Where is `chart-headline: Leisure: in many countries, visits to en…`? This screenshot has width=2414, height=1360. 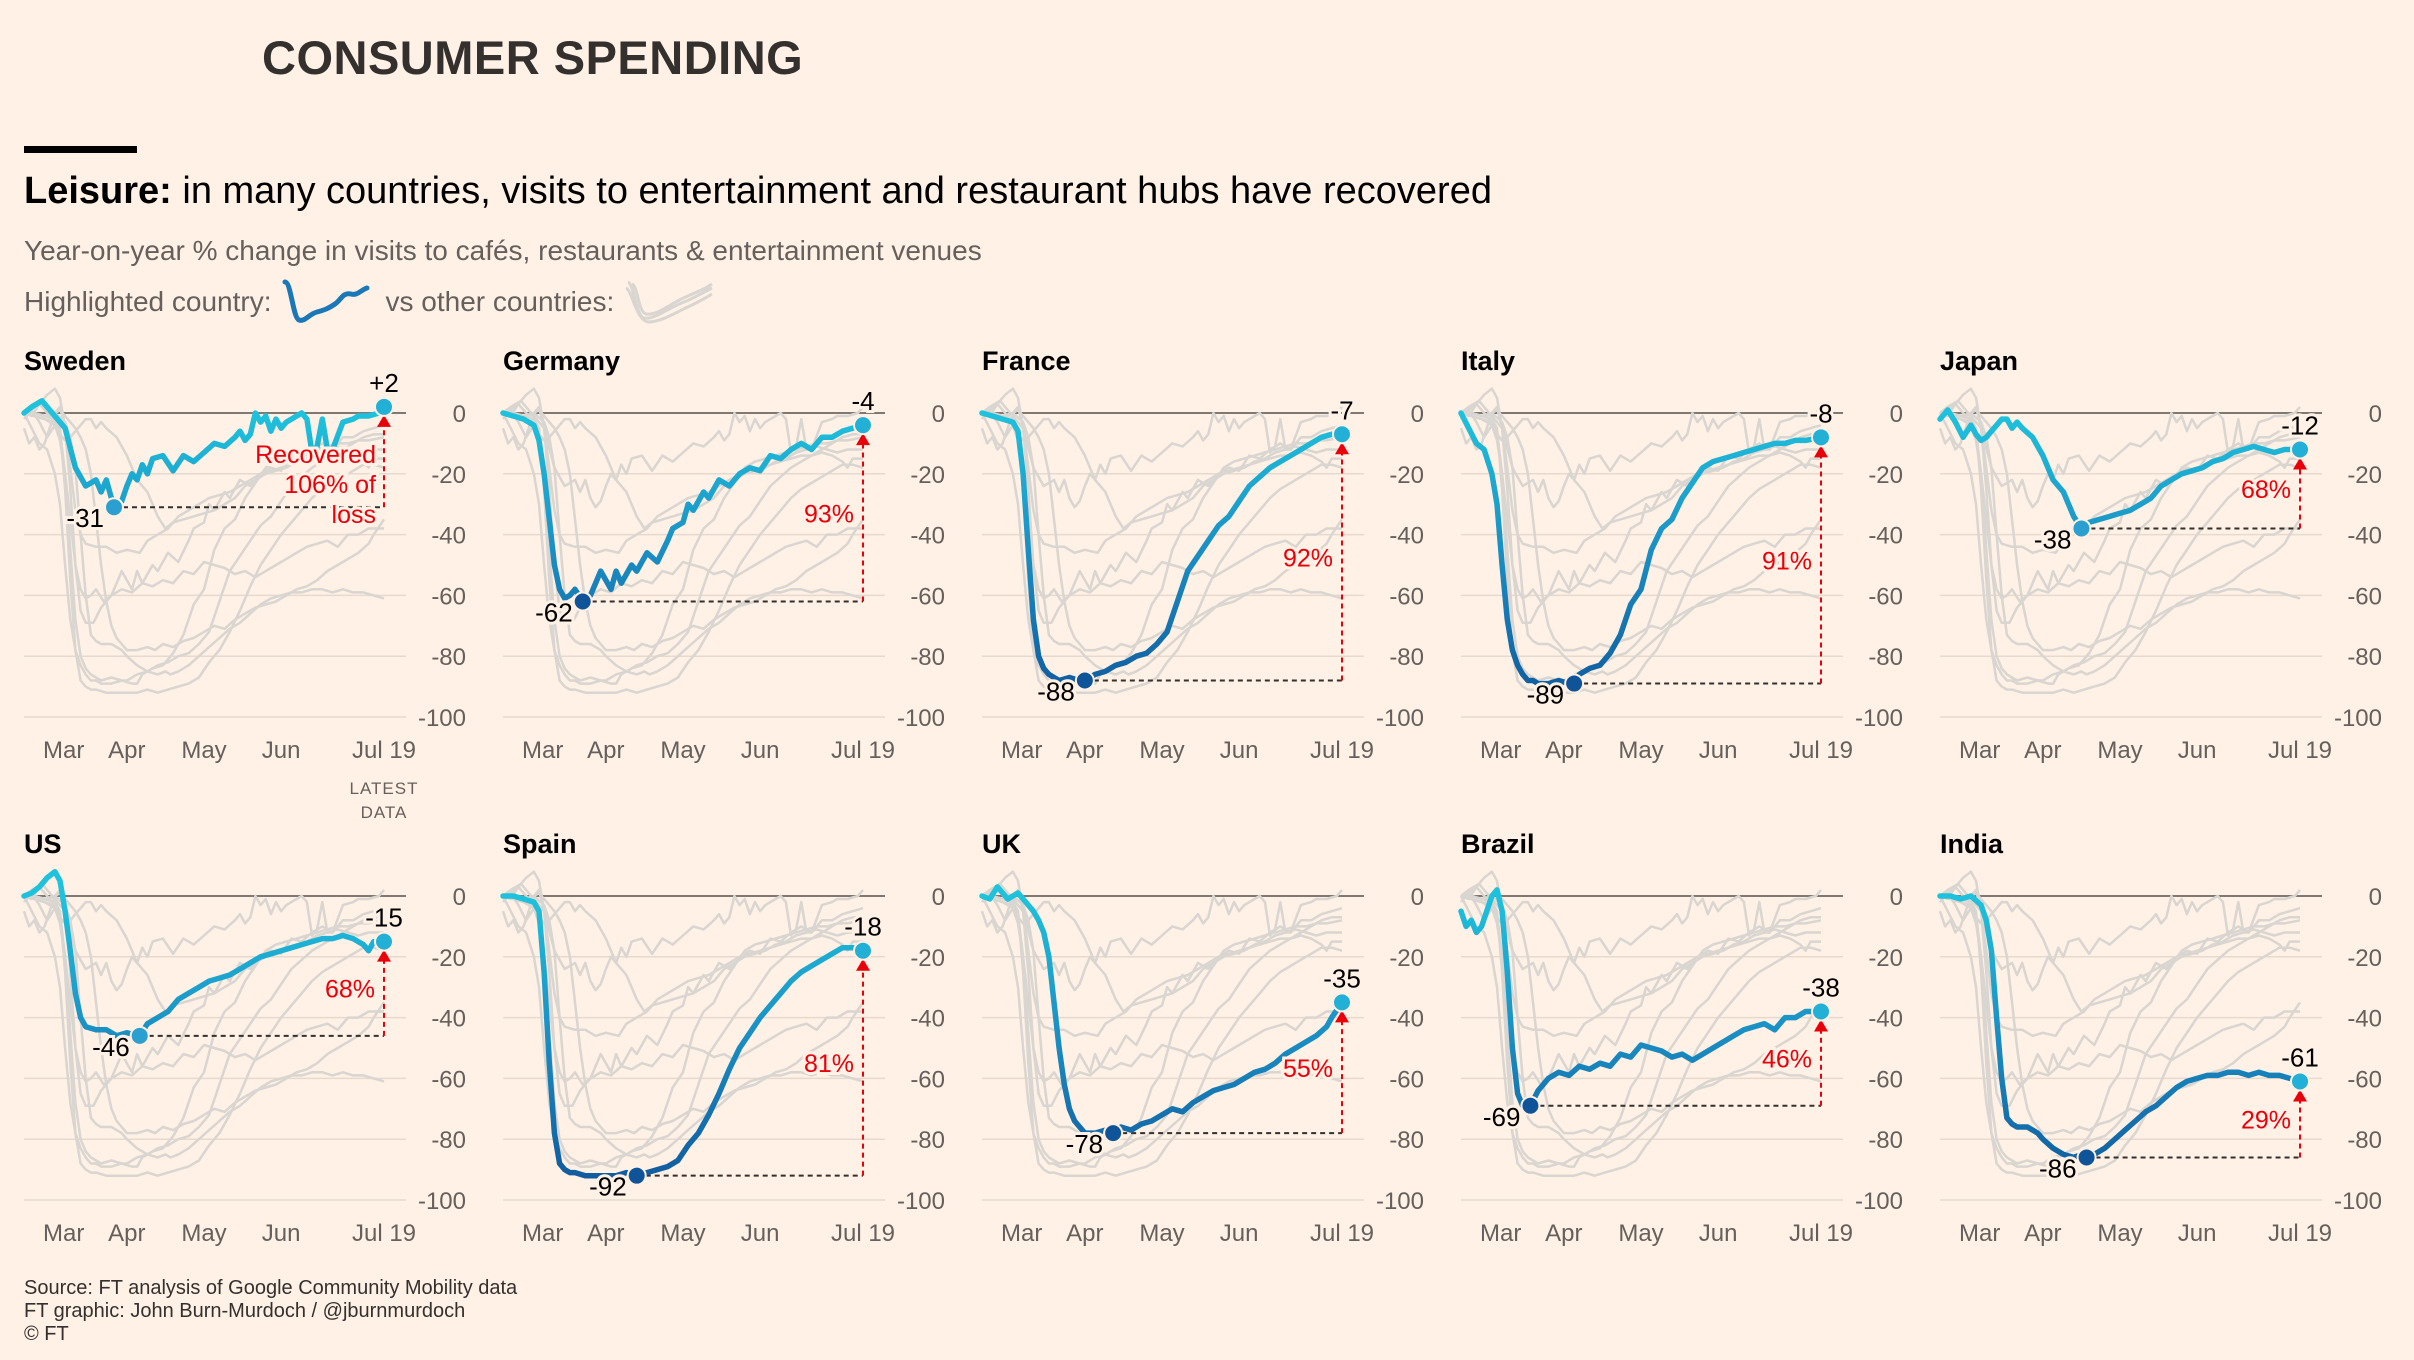 chart-headline: Leisure: in many countries, visits to en… is located at coordinates (758, 191).